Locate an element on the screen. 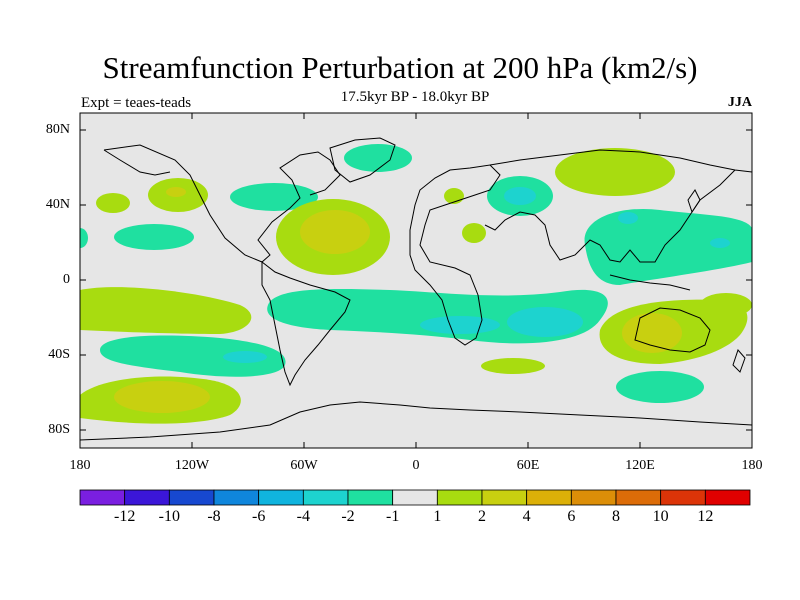  colorbar-label: -2 is located at coordinates (348, 516).